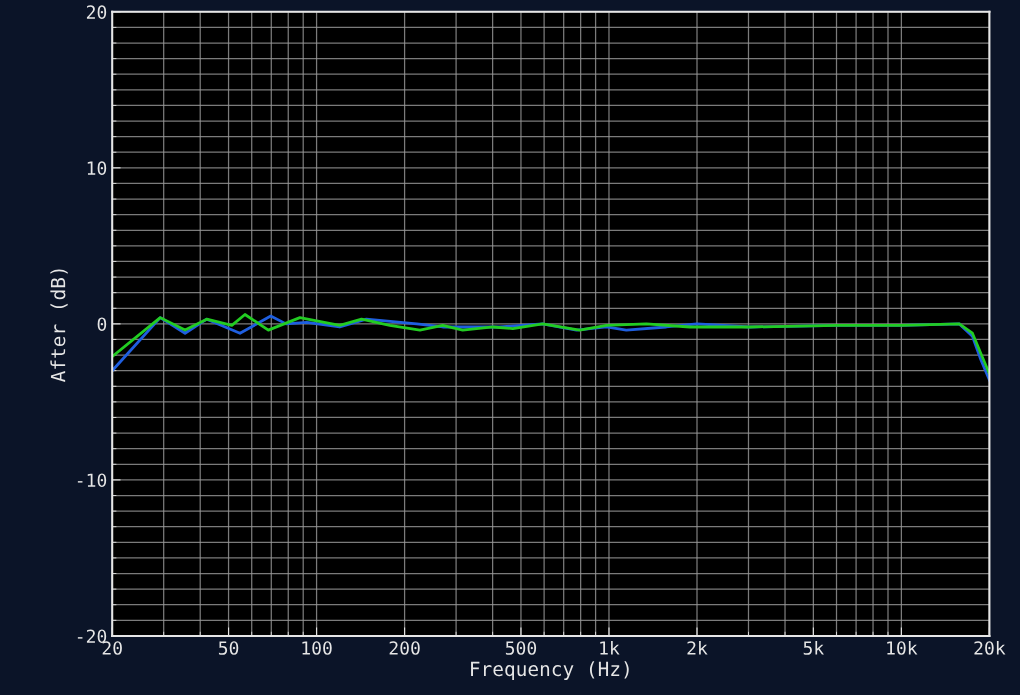 This screenshot has width=1020, height=695. What do you see at coordinates (112, 648) in the screenshot?
I see `x-tick-label: 20` at bounding box center [112, 648].